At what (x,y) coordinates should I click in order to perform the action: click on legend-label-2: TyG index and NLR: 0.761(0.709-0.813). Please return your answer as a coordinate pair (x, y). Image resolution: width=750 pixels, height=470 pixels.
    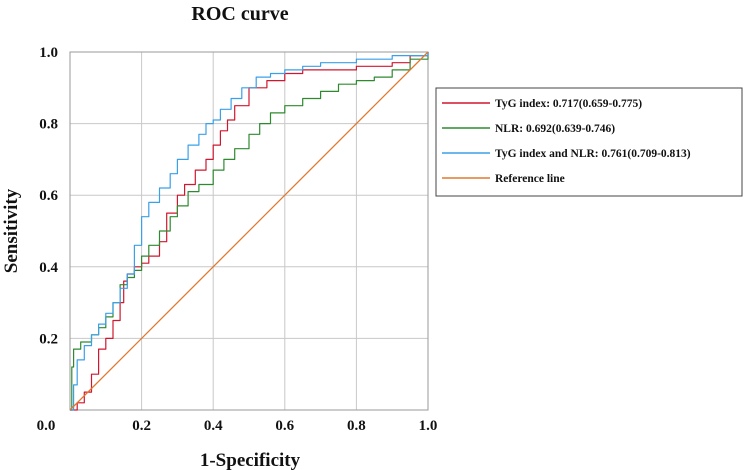
    Looking at the image, I should click on (593, 154).